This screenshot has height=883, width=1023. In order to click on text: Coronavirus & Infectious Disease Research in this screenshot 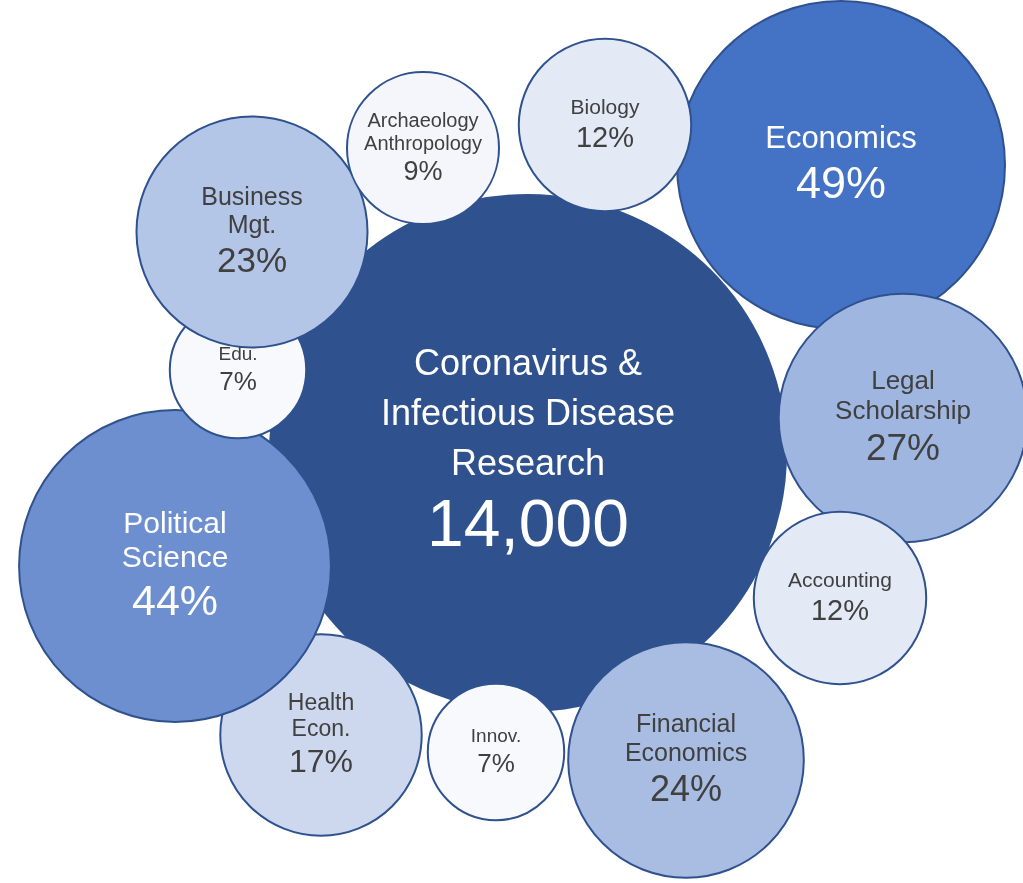, I will do `click(528, 412)`.